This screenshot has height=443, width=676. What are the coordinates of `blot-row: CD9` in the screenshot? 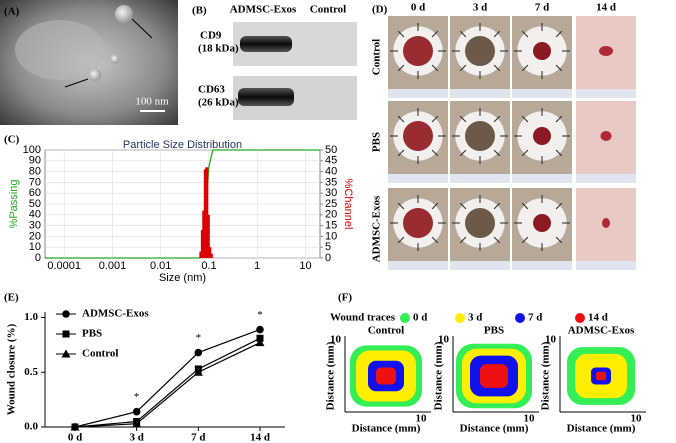 It's located at (211, 36).